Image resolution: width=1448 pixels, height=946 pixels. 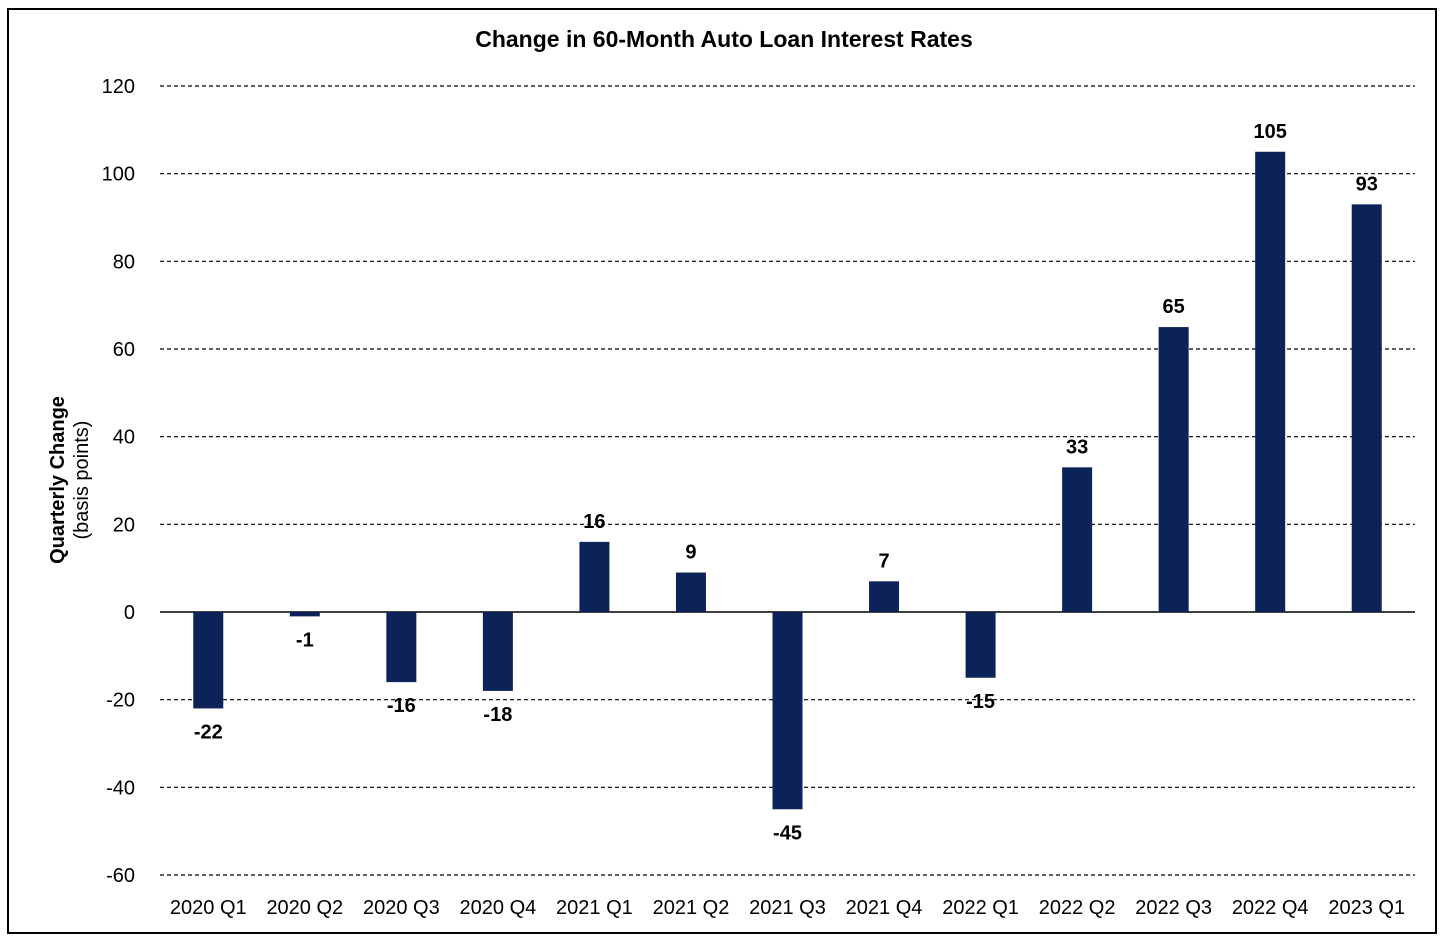 I want to click on data-label: 33, so click(x=1077, y=447).